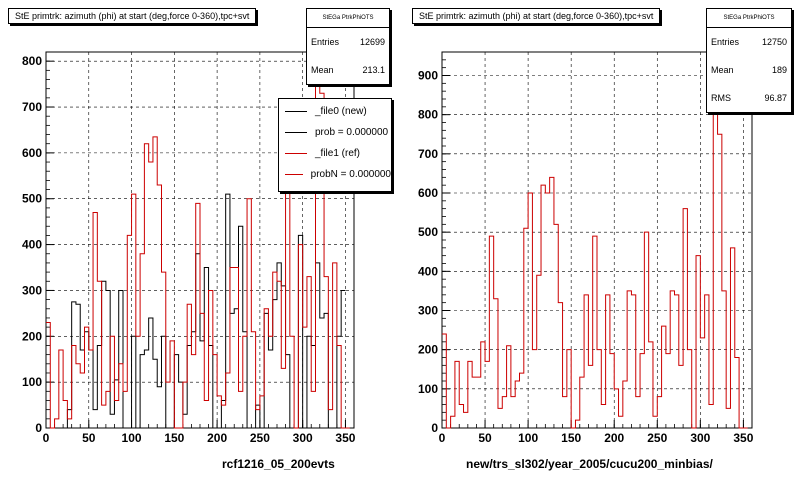 The width and height of the screenshot is (800, 480). I want to click on left-x-axis-title: rcf1216_05_200evts, so click(278, 464).